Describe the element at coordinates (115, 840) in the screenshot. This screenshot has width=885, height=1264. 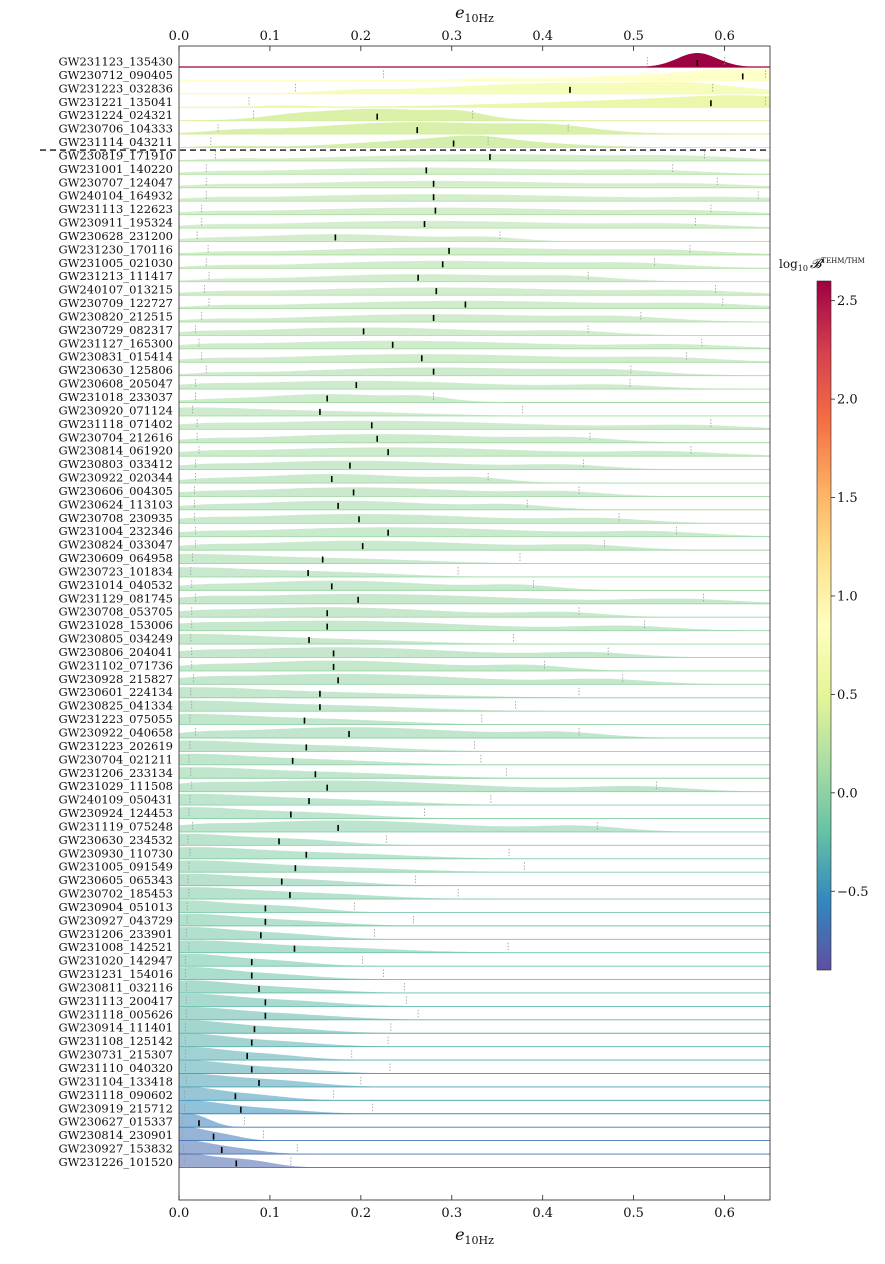
I see `event-label-GW230630_234532: GW230630_234532` at that location.